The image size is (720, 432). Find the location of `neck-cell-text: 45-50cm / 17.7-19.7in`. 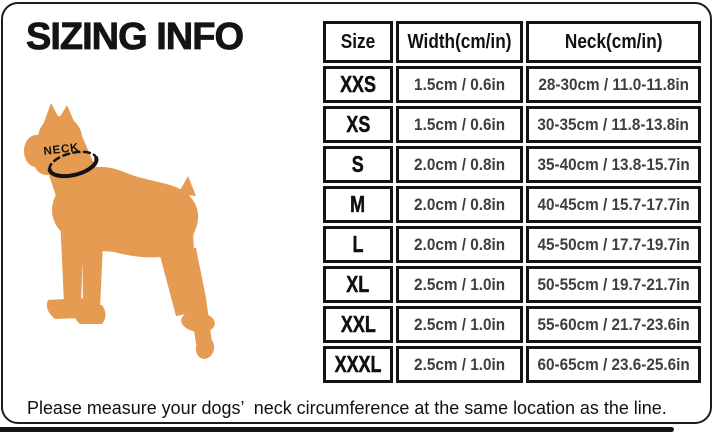

neck-cell-text: 45-50cm / 17.7-19.7in is located at coordinates (613, 244).